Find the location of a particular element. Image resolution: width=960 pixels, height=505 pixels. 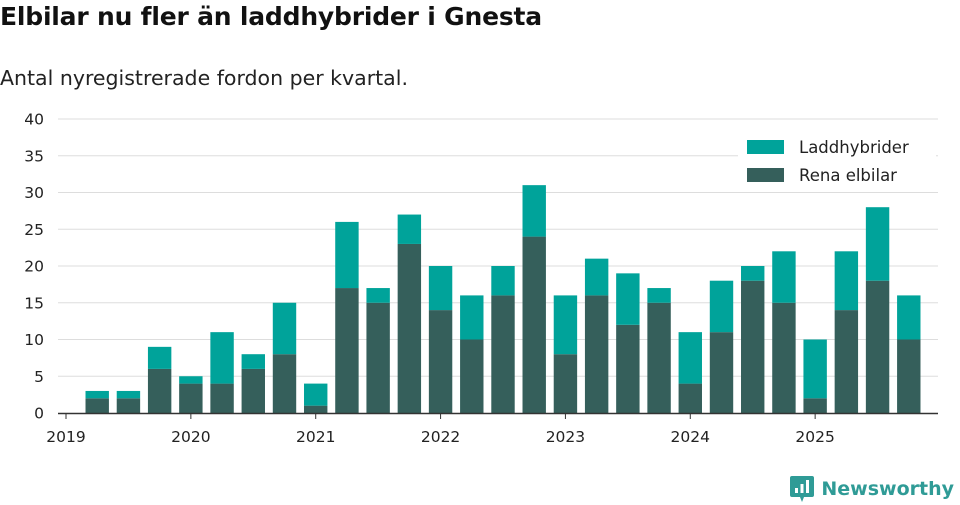

y-tick-label: 0 is located at coordinates (39, 414).